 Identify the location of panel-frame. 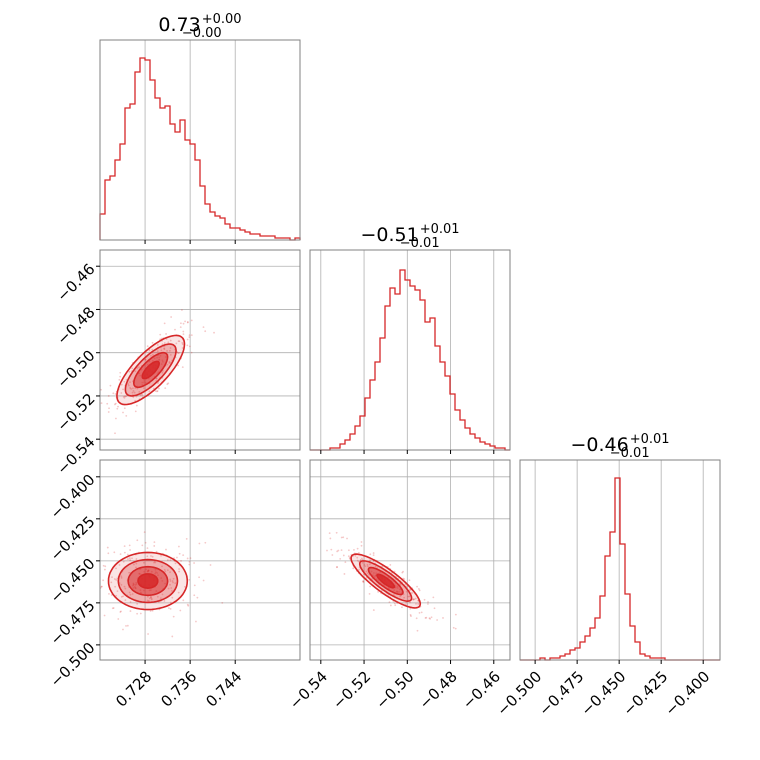
(200, 560).